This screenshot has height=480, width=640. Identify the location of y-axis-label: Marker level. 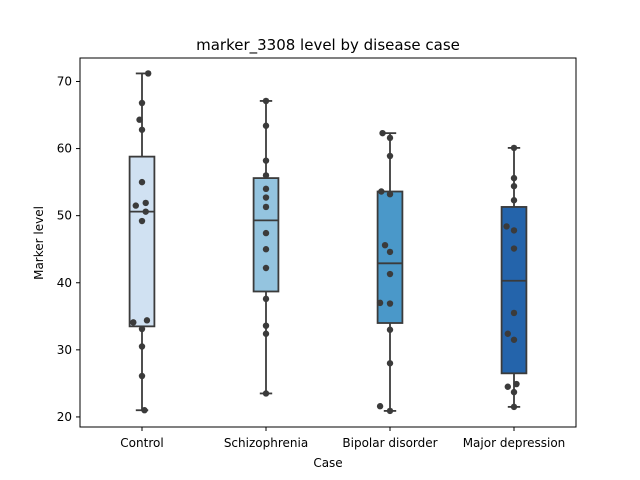
(39, 243).